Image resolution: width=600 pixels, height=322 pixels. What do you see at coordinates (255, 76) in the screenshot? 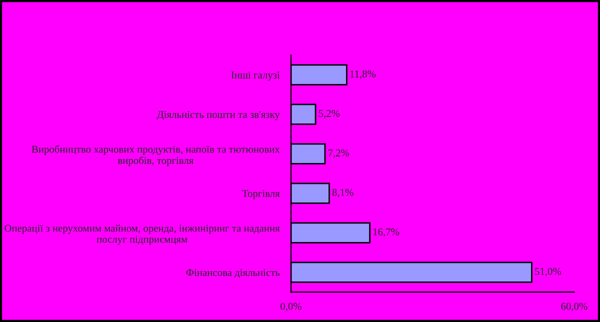
I see `y-tick-label: Інші галузі` at bounding box center [255, 76].